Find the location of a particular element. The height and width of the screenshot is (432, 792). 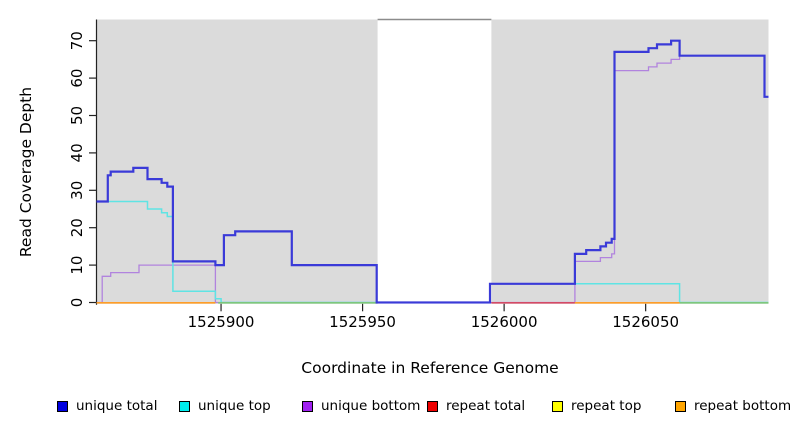

y-tick-label-60: 60 is located at coordinates (77, 78).